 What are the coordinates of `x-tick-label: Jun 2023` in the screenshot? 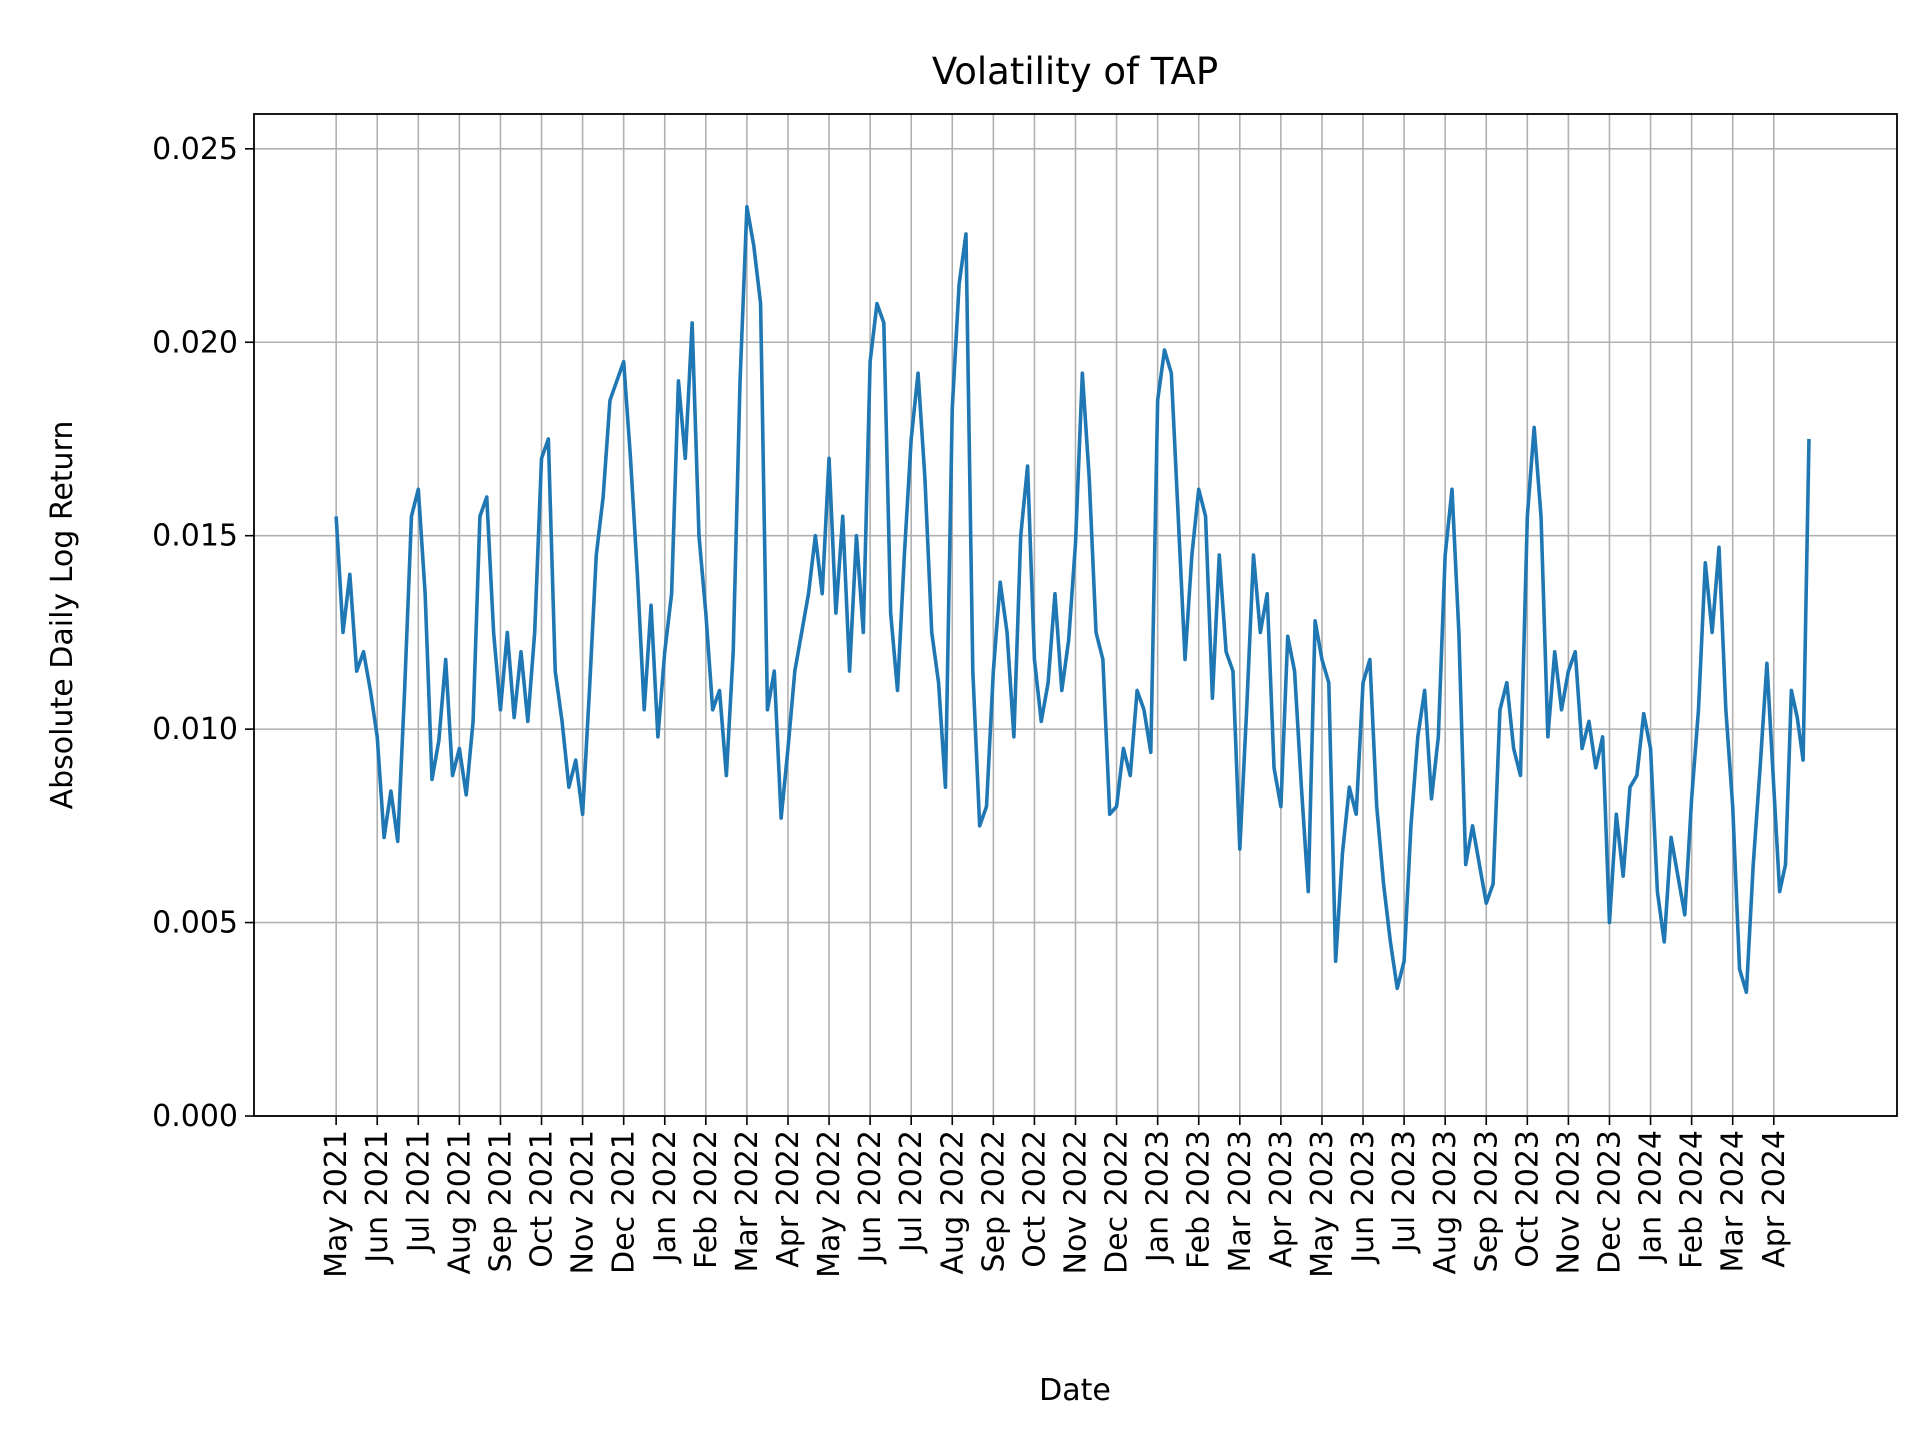 It's located at (1363, 1197).